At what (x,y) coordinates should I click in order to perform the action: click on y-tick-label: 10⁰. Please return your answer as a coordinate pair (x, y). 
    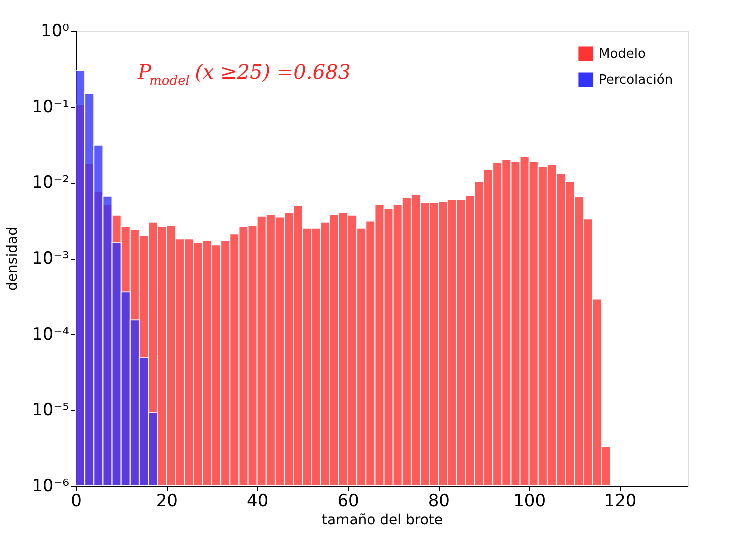
    Looking at the image, I should click on (55, 32).